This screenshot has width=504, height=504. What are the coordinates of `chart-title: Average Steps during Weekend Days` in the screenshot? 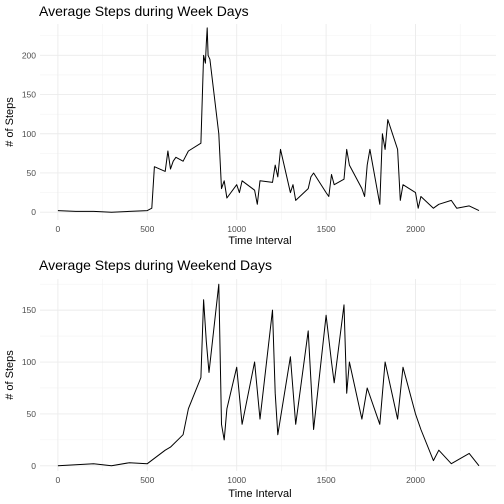 It's located at (155, 265).